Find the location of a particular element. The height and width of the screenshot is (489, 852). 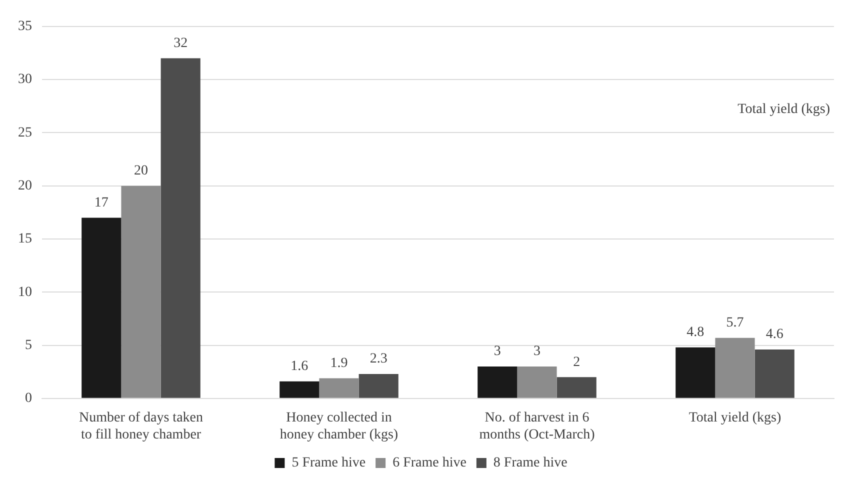

x-tick-label: Number of days taken to fill honey chamber is located at coordinates (141, 426).